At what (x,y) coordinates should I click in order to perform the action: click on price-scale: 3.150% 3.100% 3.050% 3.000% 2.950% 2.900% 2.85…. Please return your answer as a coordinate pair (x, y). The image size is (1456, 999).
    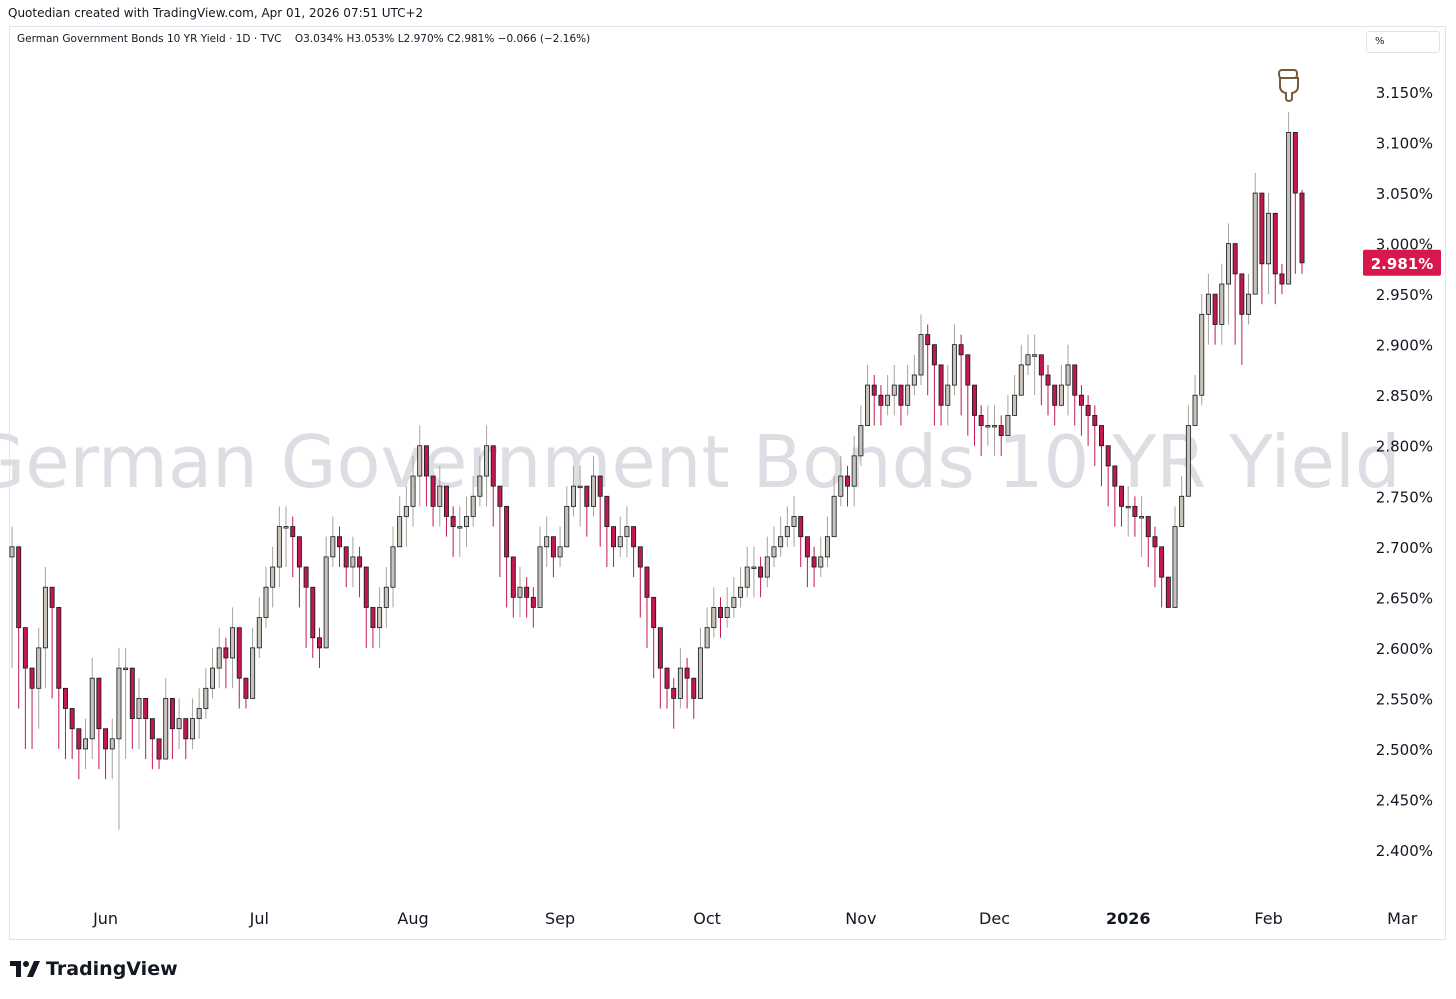
    Looking at the image, I should click on (1404, 472).